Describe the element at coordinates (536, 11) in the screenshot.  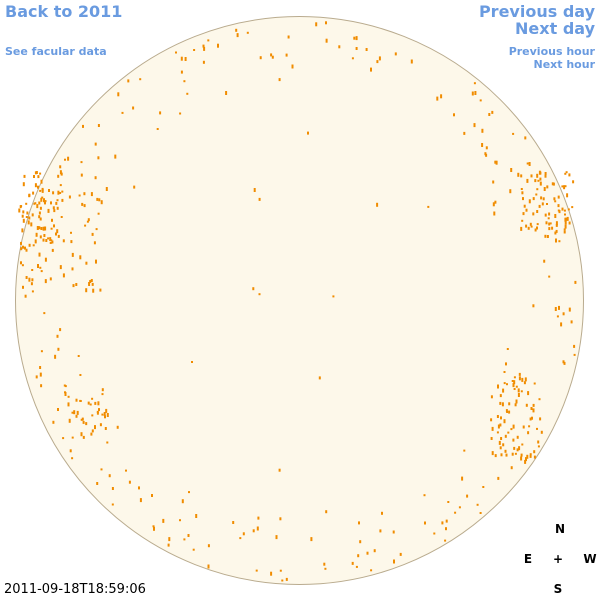
I see `previous-day-link: Previous day` at that location.